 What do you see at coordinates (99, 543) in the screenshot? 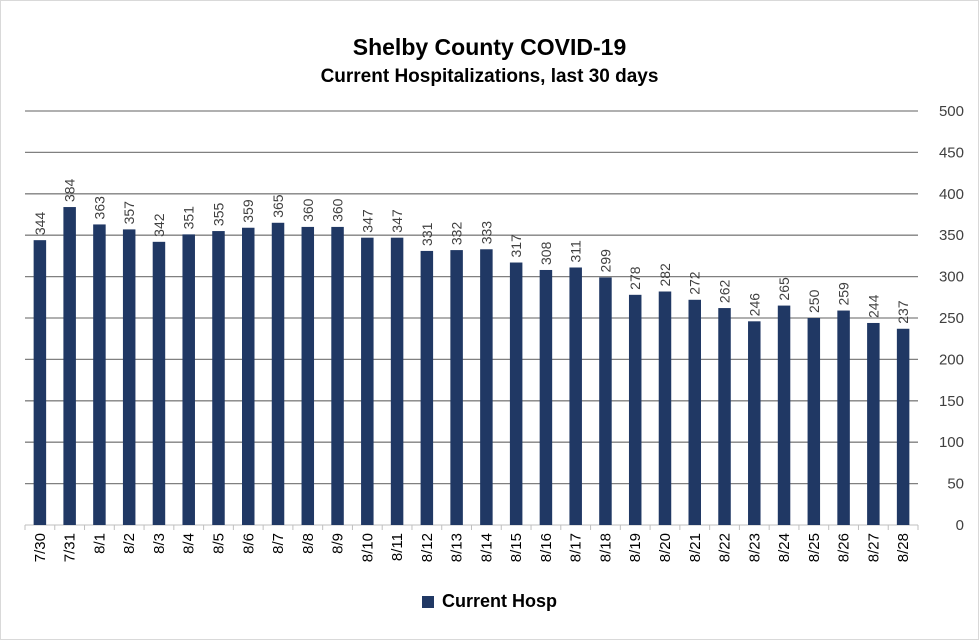
I see `x-tick-label: 8/1` at bounding box center [99, 543].